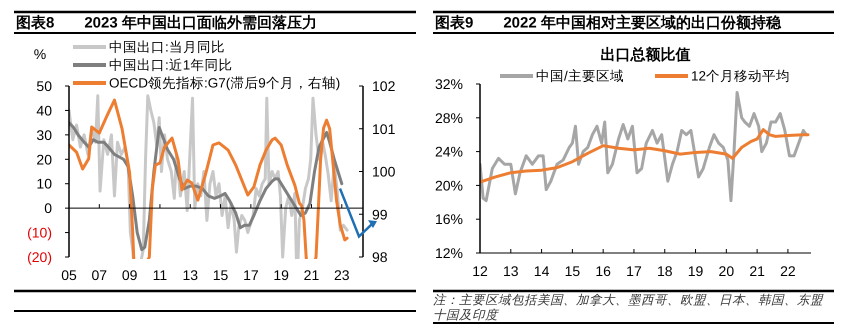 The height and width of the screenshot is (335, 860). Describe the element at coordinates (39, 232) in the screenshot. I see `y-tick-label: (10)` at that location.